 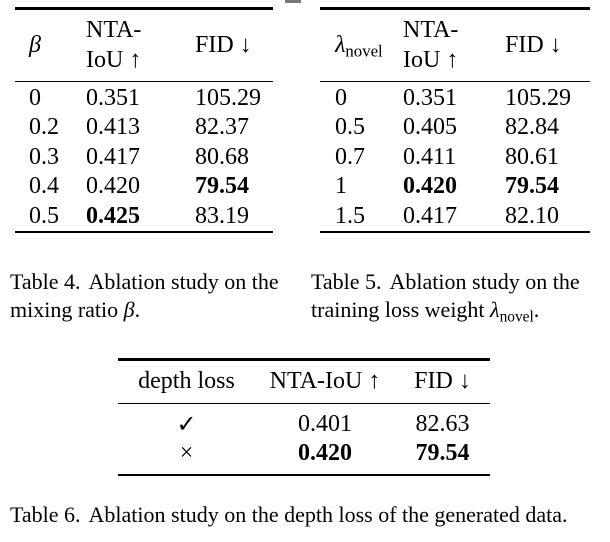 What do you see at coordinates (144, 232) in the screenshot?
I see `table4-bottomrule` at bounding box center [144, 232].